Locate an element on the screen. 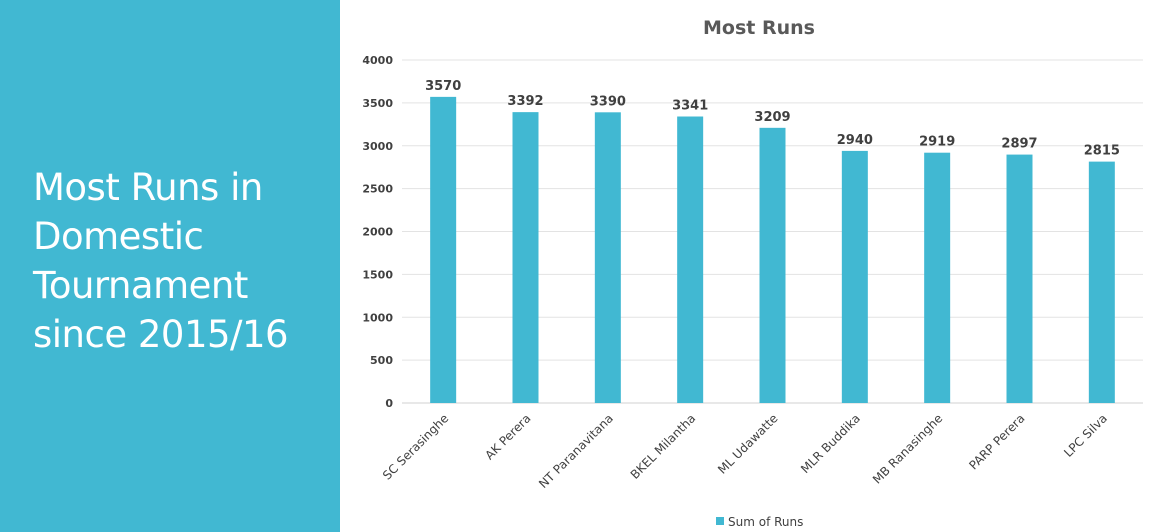 The height and width of the screenshot is (532, 1159). y-tick-label: 2000 is located at coordinates (377, 232).